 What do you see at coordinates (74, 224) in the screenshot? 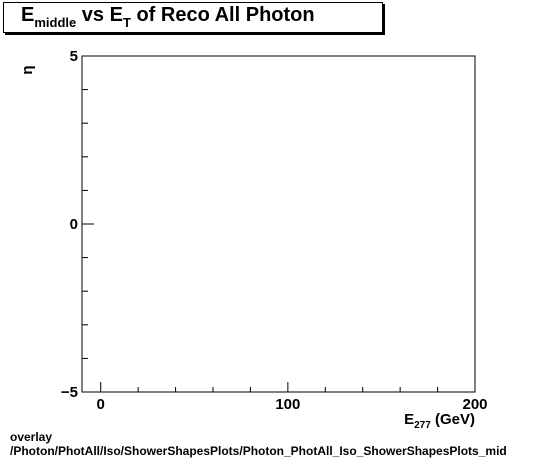
I see `y-tick-label: 0` at bounding box center [74, 224].